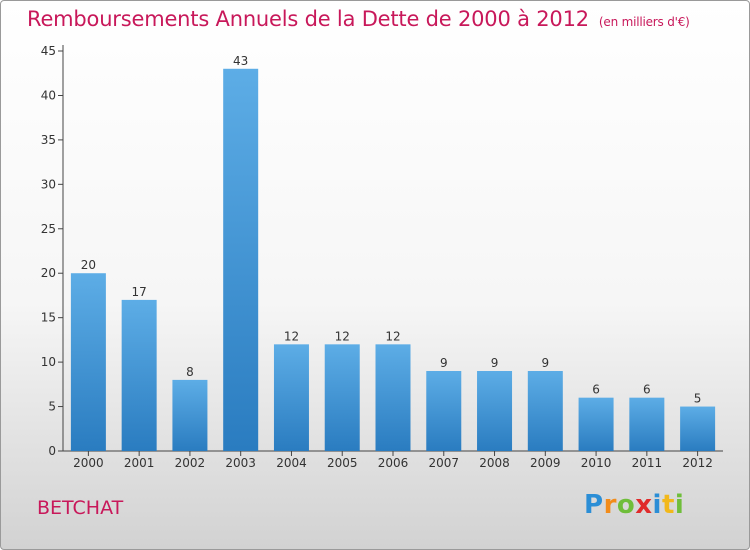 The width and height of the screenshot is (750, 550). Describe the element at coordinates (88, 463) in the screenshot. I see `x-tick-label: 2000` at that location.